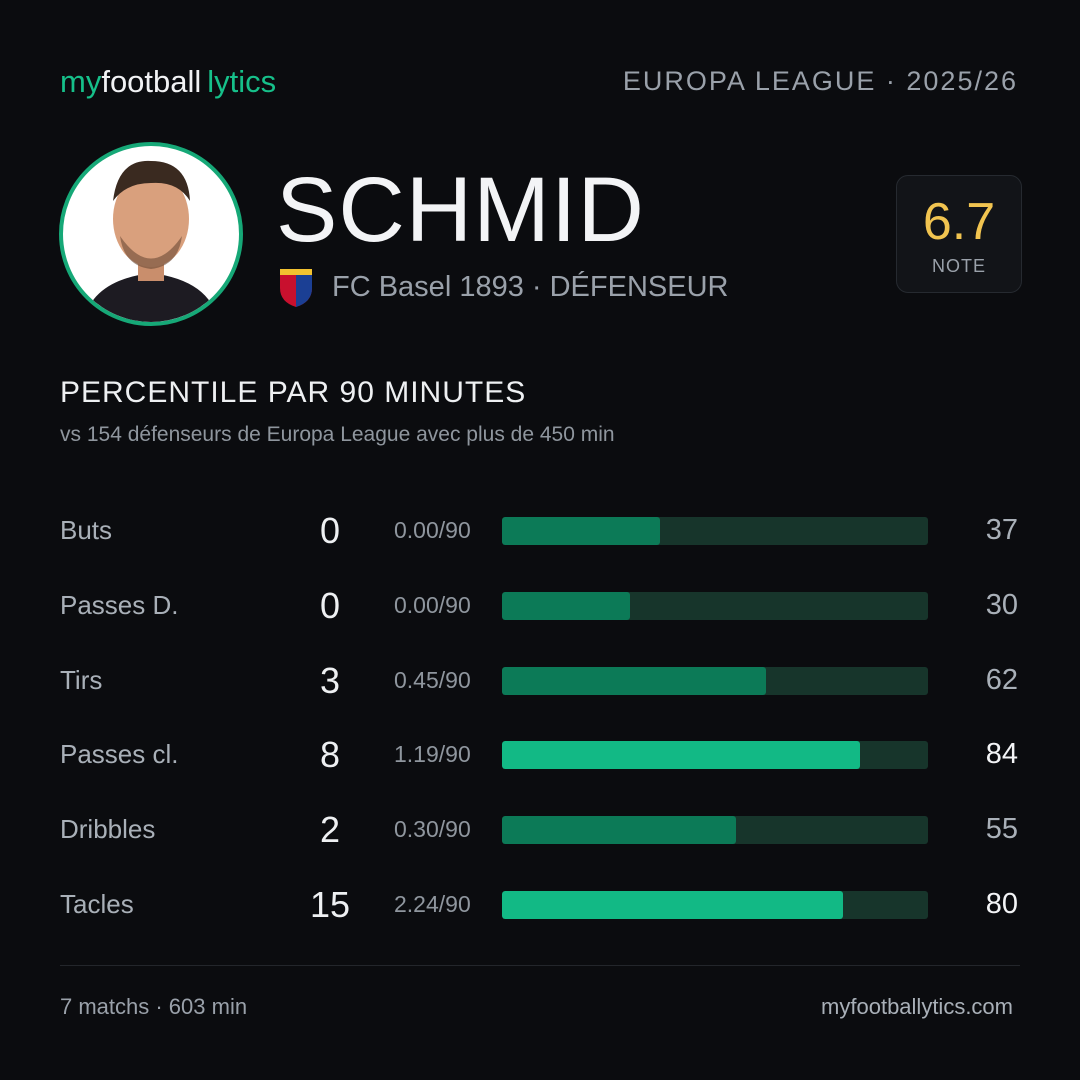 The width and height of the screenshot is (1080, 1080). What do you see at coordinates (86, 530) in the screenshot?
I see `stat-label: Buts` at bounding box center [86, 530].